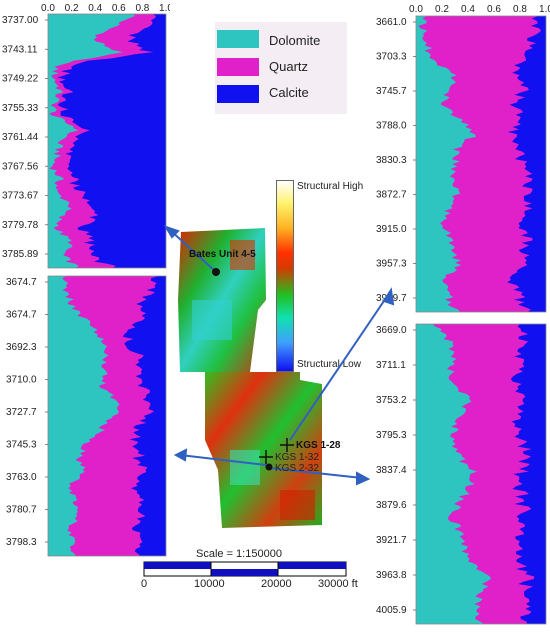  Describe the element at coordinates (20, 137) in the screenshot. I see `depth-tick-label: 3761.44` at that location.